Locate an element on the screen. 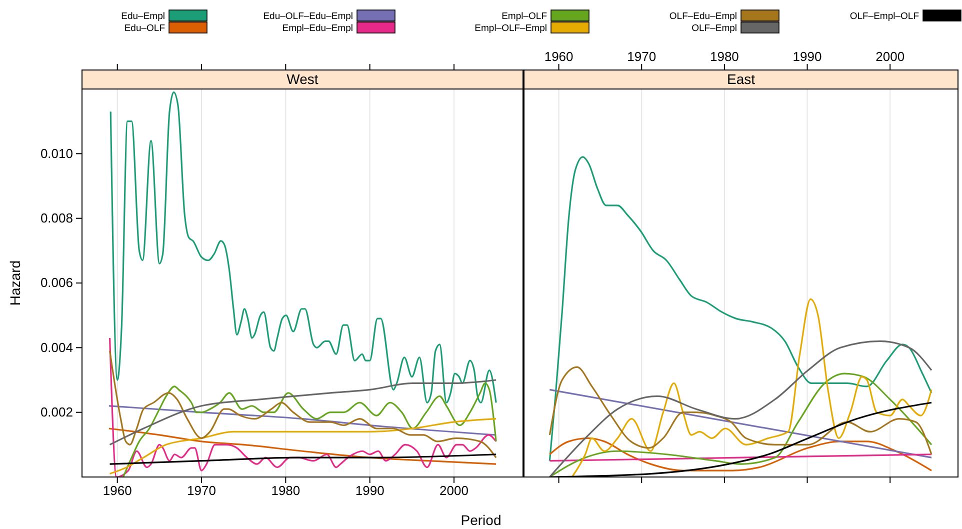  legend-label: Edu–OLF–Edu–Empl is located at coordinates (308, 16).